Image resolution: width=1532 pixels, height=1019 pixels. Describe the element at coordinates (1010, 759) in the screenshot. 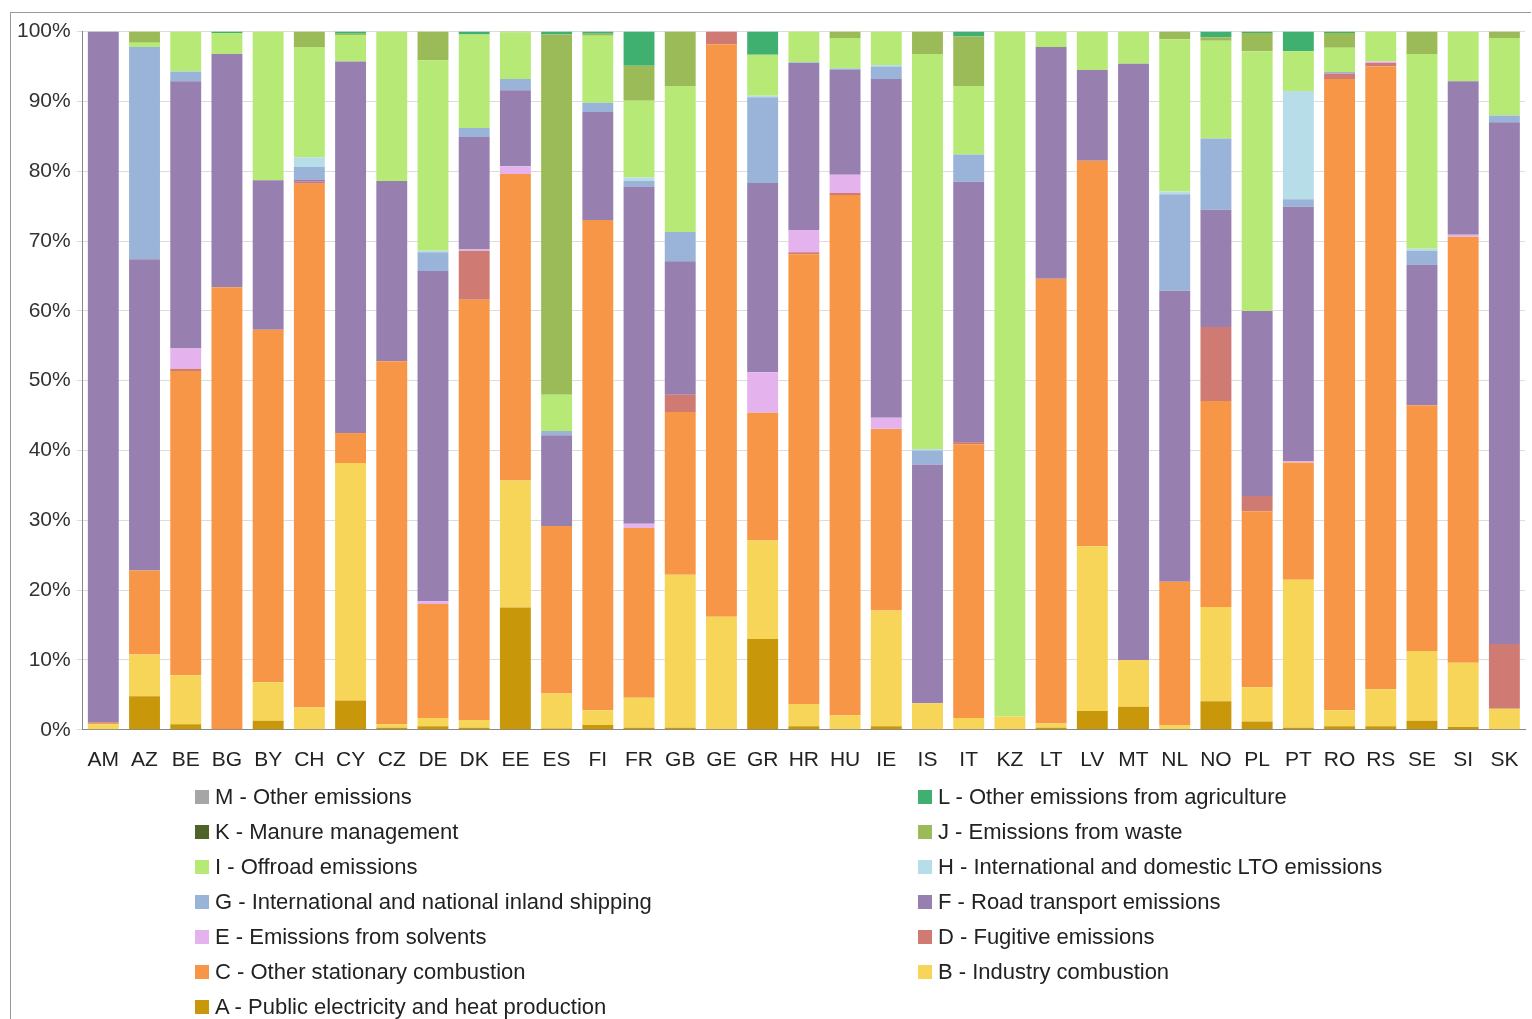

I see `x-tick-label: KZ` at that location.